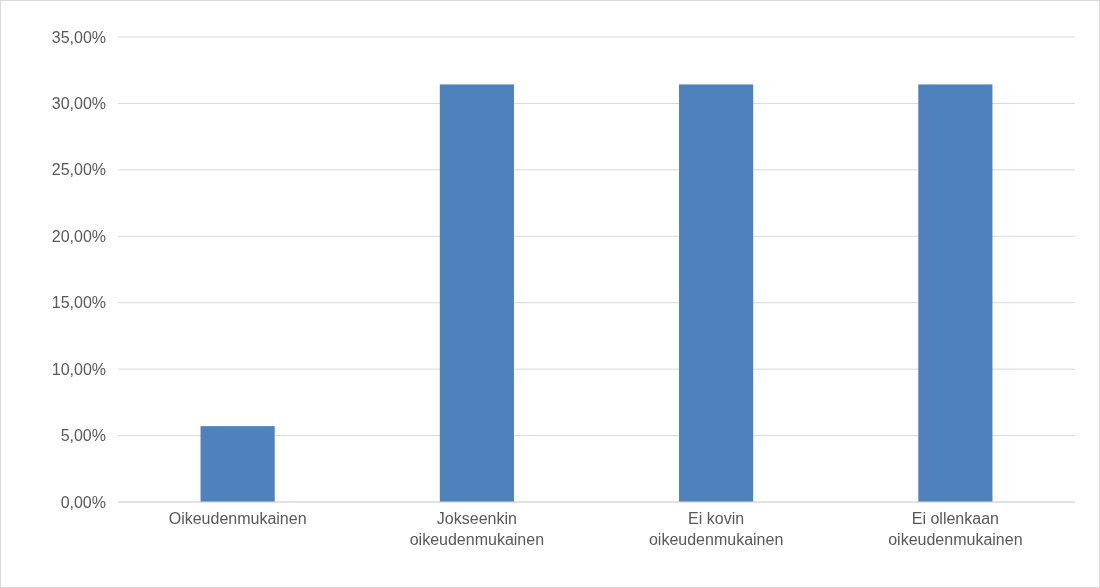 This screenshot has height=588, width=1100. Describe the element at coordinates (237, 518) in the screenshot. I see `x-tick-label: Oikeudenmukainen` at that location.